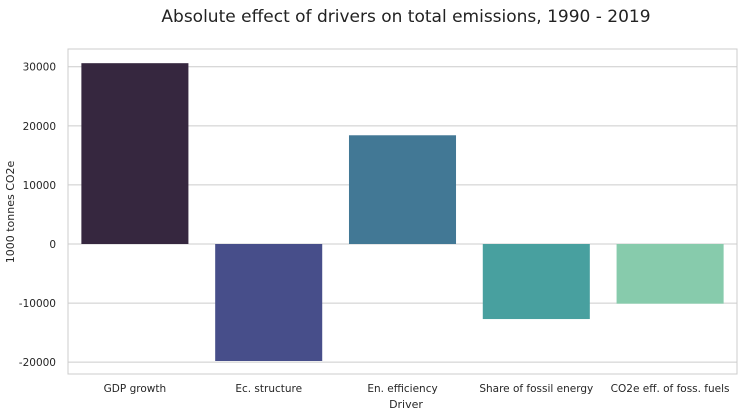 The height and width of the screenshot is (417, 744). What do you see at coordinates (39, 68) in the screenshot?
I see `y-tick-label: 30000` at bounding box center [39, 68].